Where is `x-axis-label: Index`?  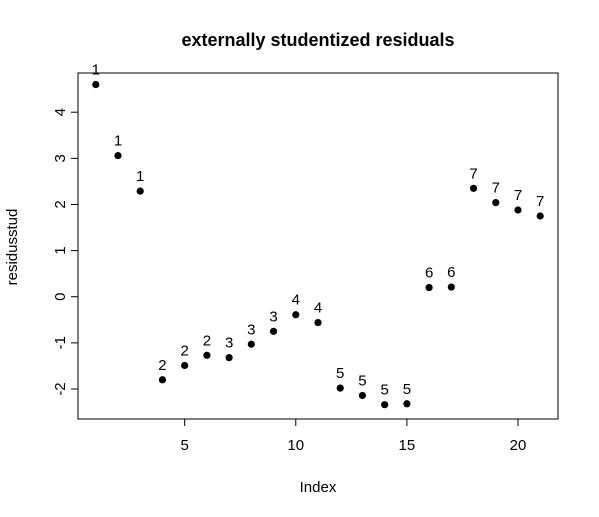
x-axis-label: Index is located at coordinates (318, 487).